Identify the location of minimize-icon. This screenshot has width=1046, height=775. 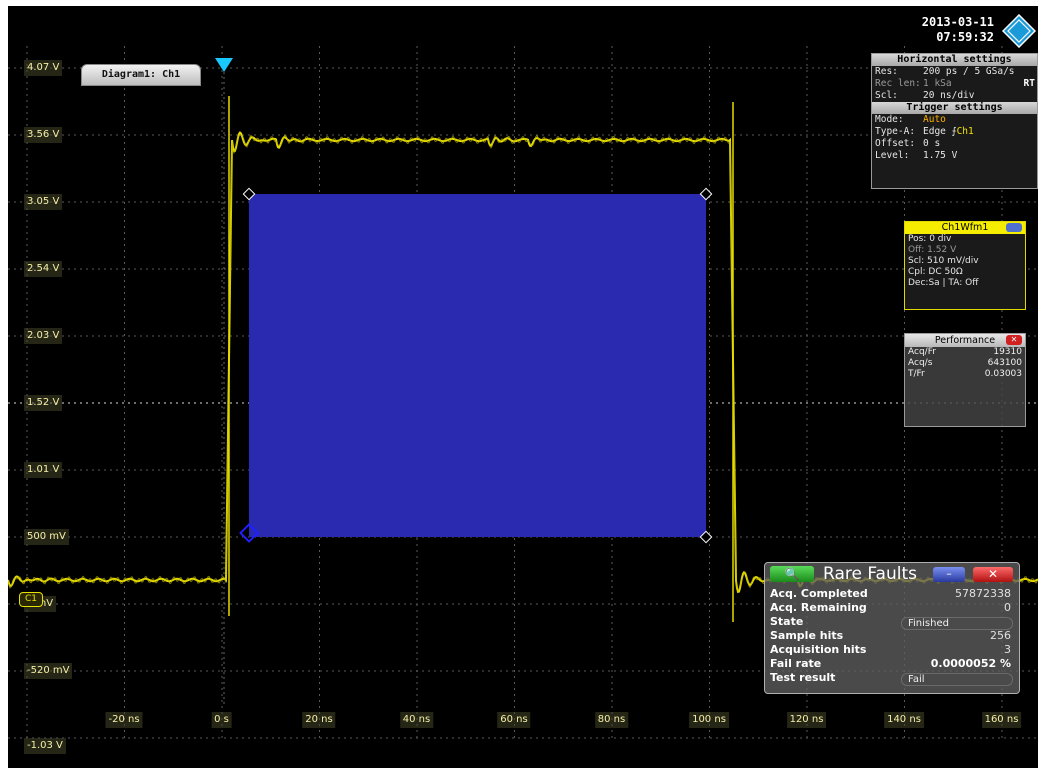
(1014, 227).